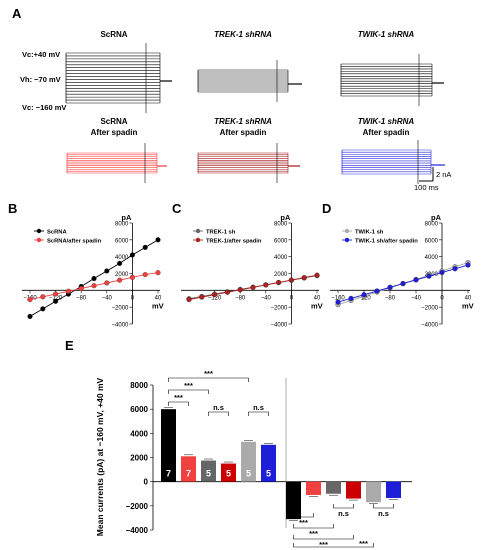 This screenshot has height=550, width=485. I want to click on trace-subtitle-after-0: After spadin, so click(114, 132).